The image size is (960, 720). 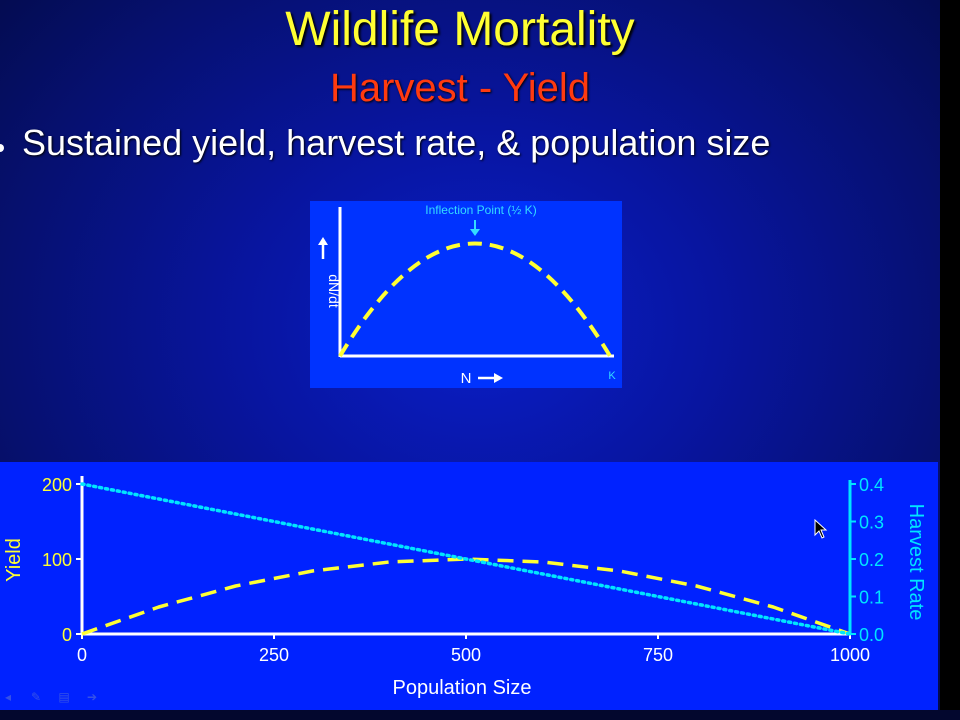 What do you see at coordinates (334, 291) in the screenshot?
I see `inset-y-label: dN/dt` at bounding box center [334, 291].